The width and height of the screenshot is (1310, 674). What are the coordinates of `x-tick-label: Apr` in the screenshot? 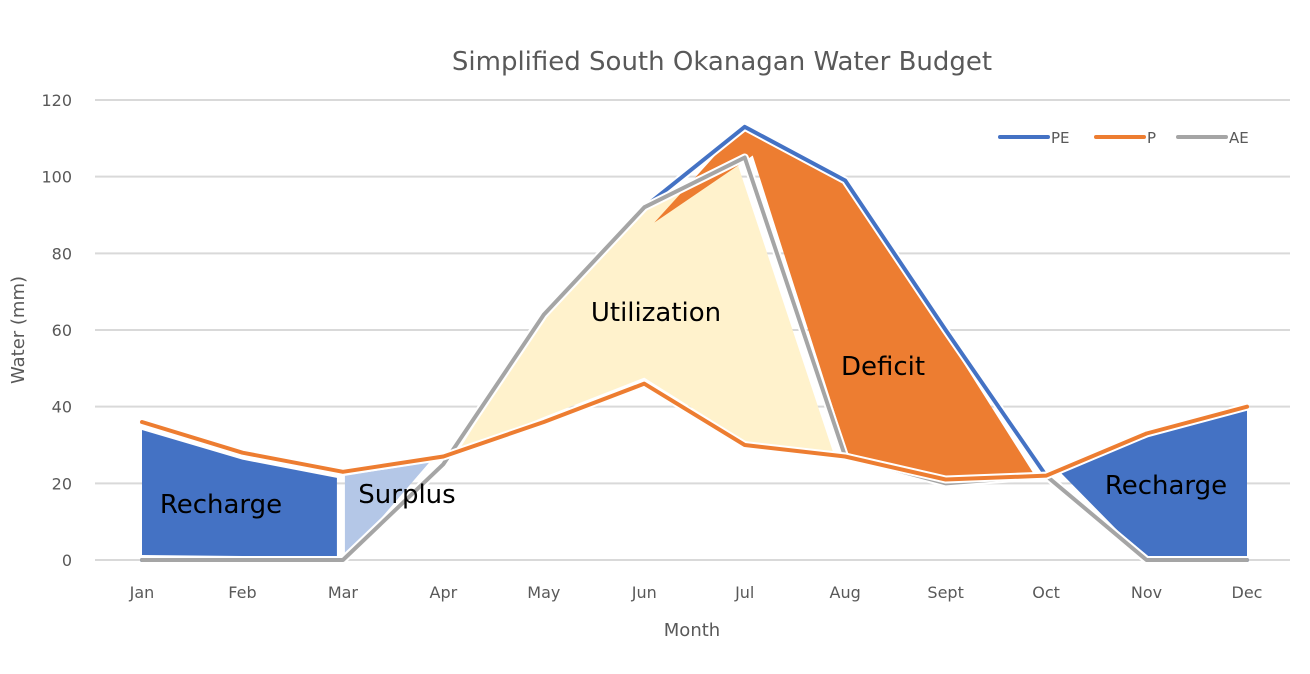 It's located at (444, 592).